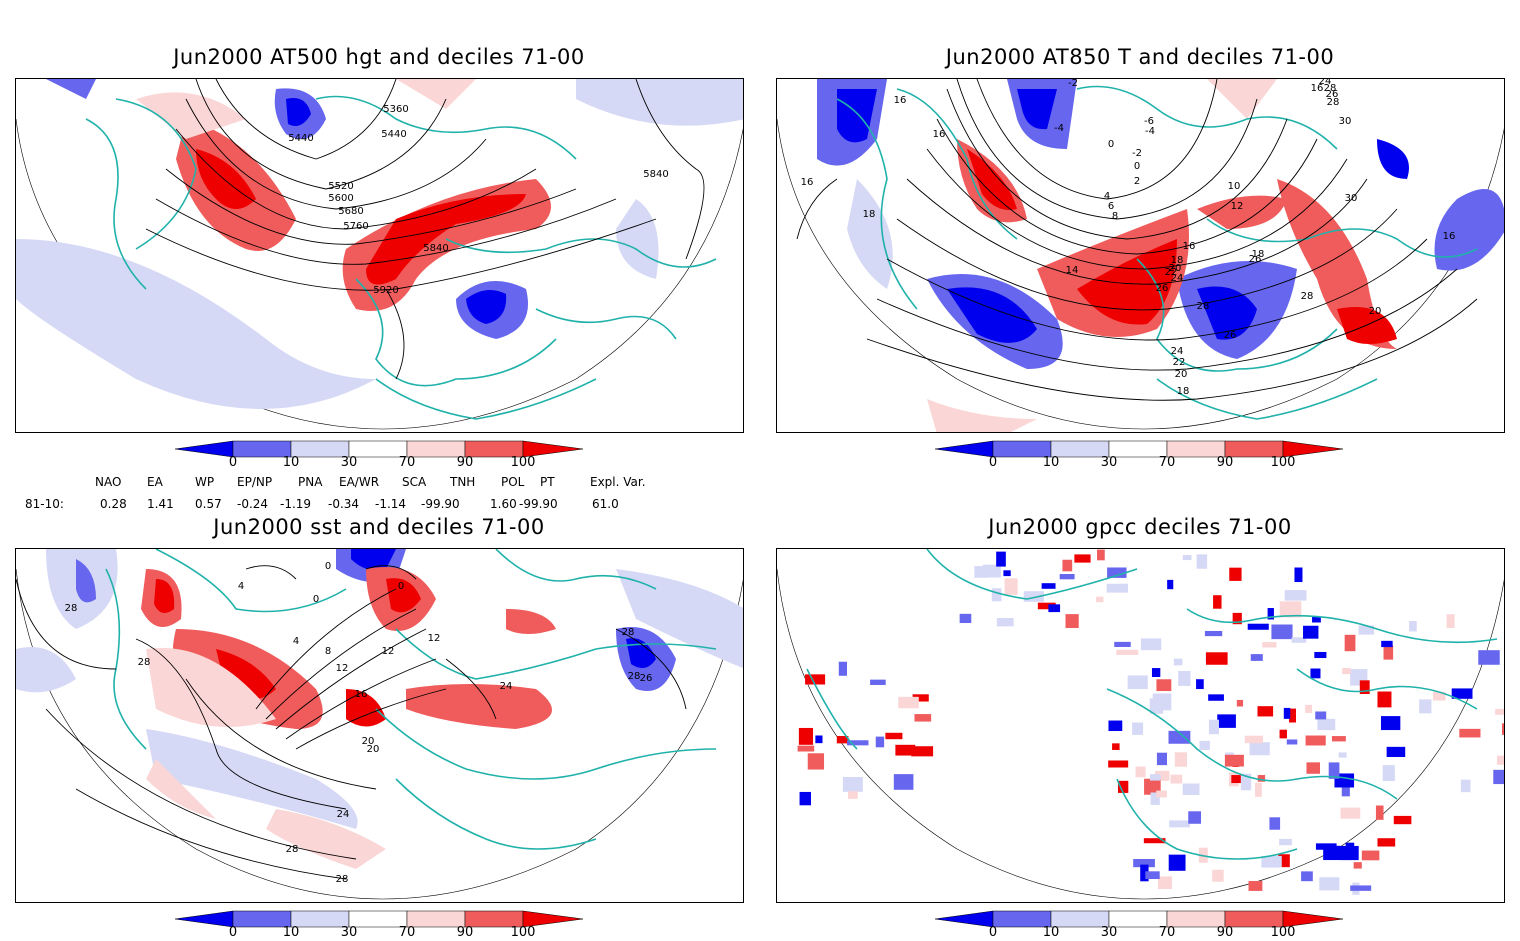 Image resolution: width=1520 pixels, height=941 pixels. What do you see at coordinates (155, 482) in the screenshot?
I see `index-header: EA` at bounding box center [155, 482].